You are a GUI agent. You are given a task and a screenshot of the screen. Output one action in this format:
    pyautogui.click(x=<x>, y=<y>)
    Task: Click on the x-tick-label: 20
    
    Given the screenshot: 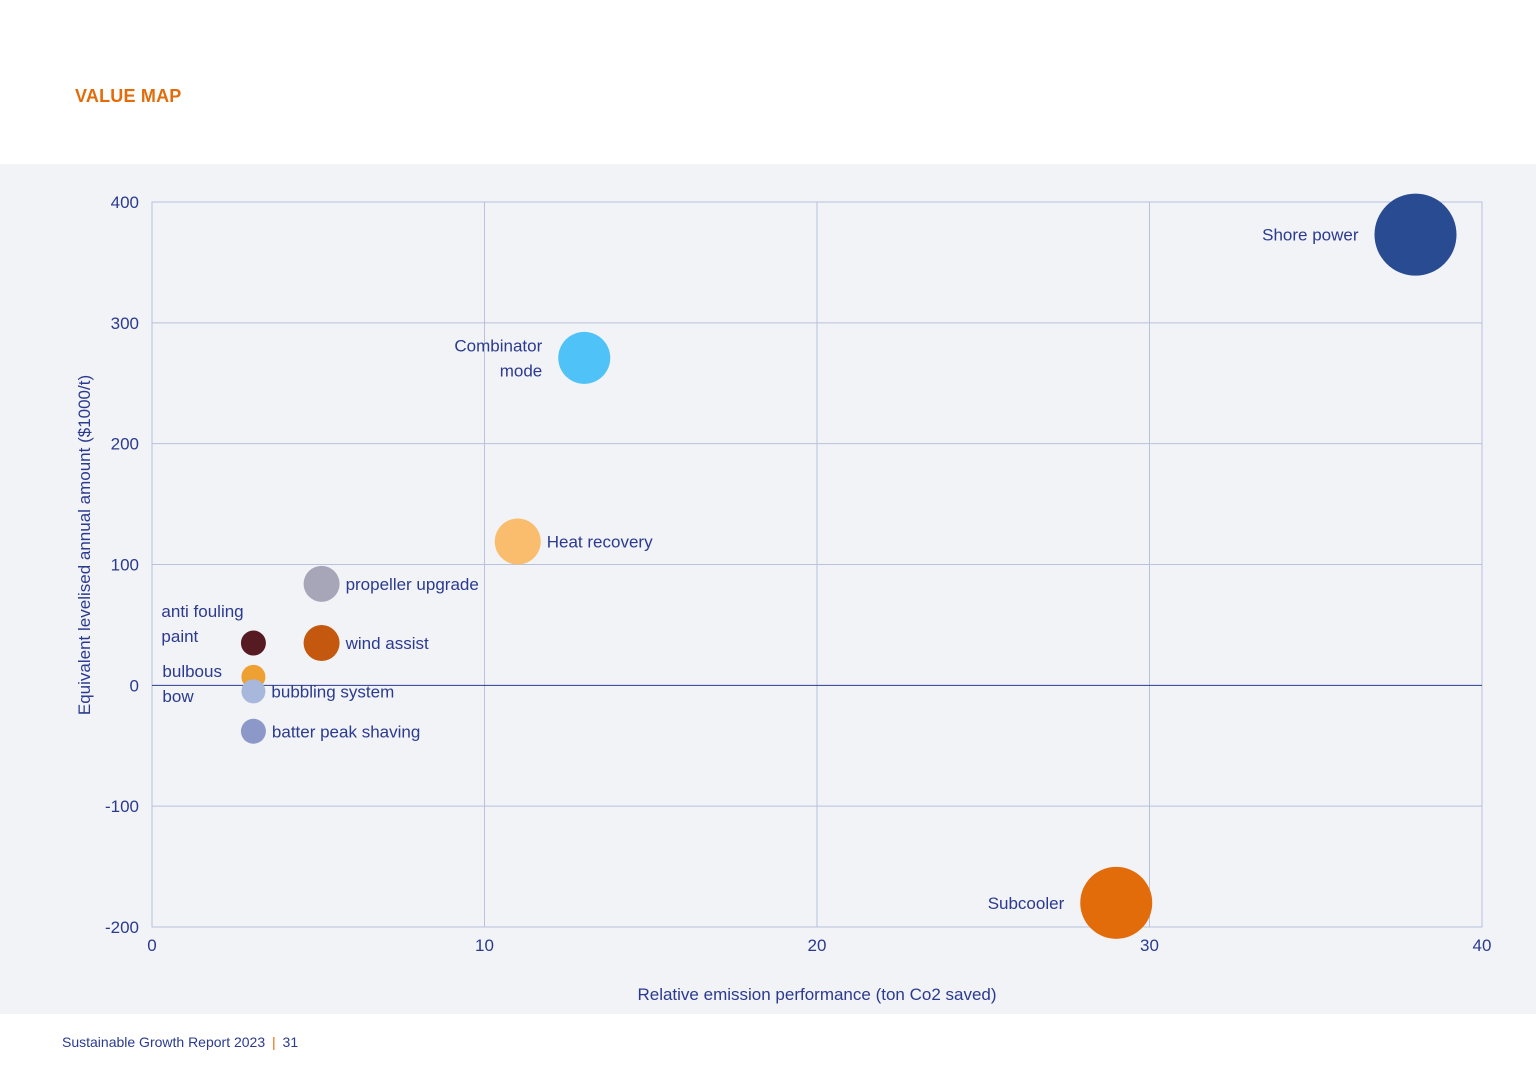 What is the action you would take?
    pyautogui.click(x=817, y=945)
    